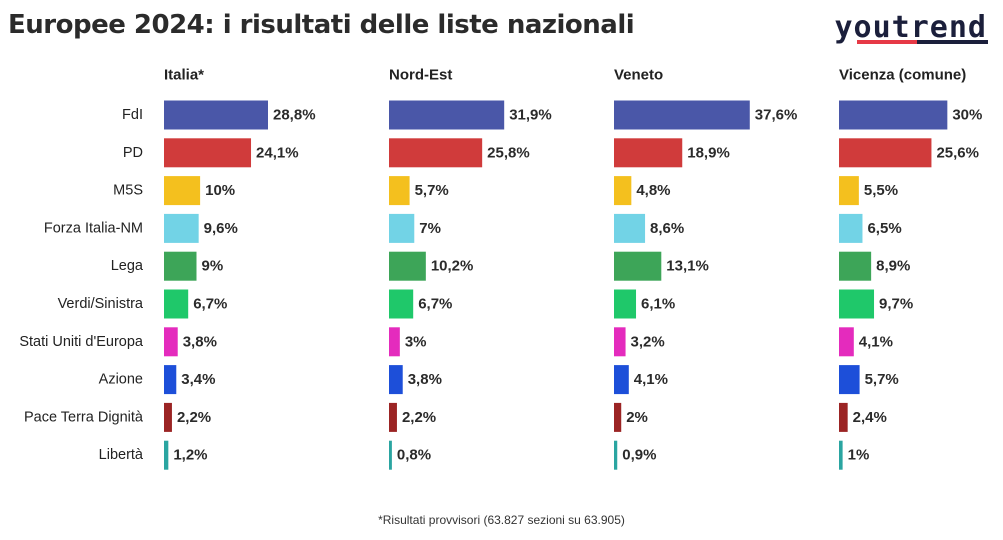 The image size is (1003, 540). Describe the element at coordinates (881, 190) in the screenshot. I see `data-label: 5,5%` at that location.